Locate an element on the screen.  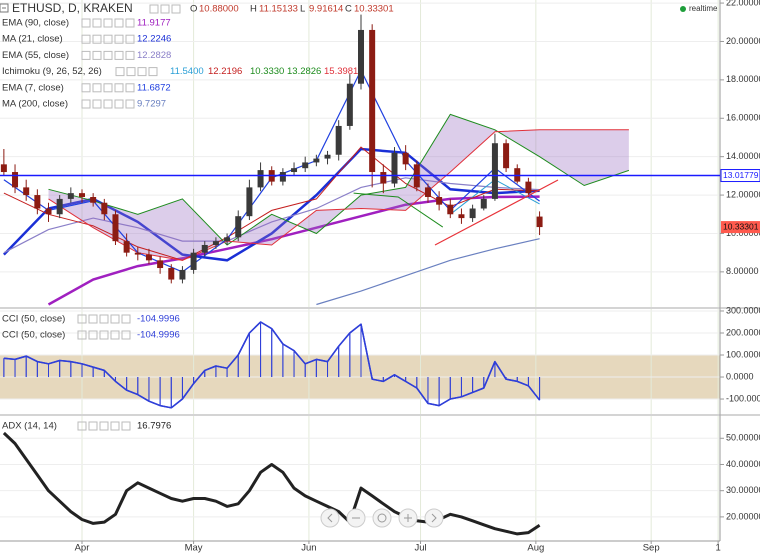
last-price-label: 10.33301 is located at coordinates (741, 226).